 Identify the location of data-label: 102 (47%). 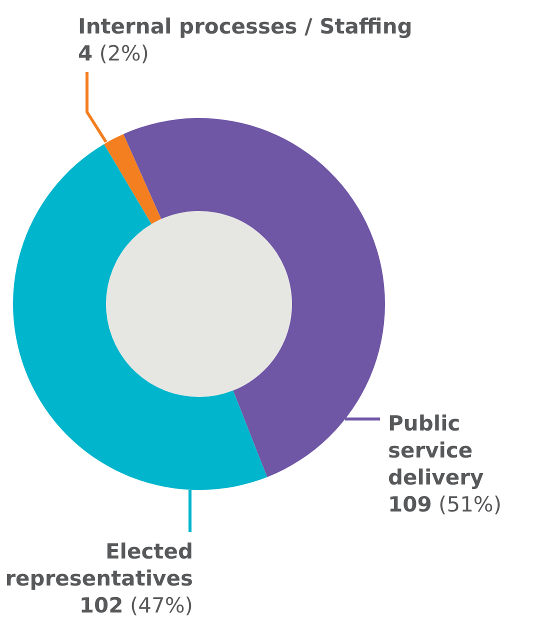
(136, 605).